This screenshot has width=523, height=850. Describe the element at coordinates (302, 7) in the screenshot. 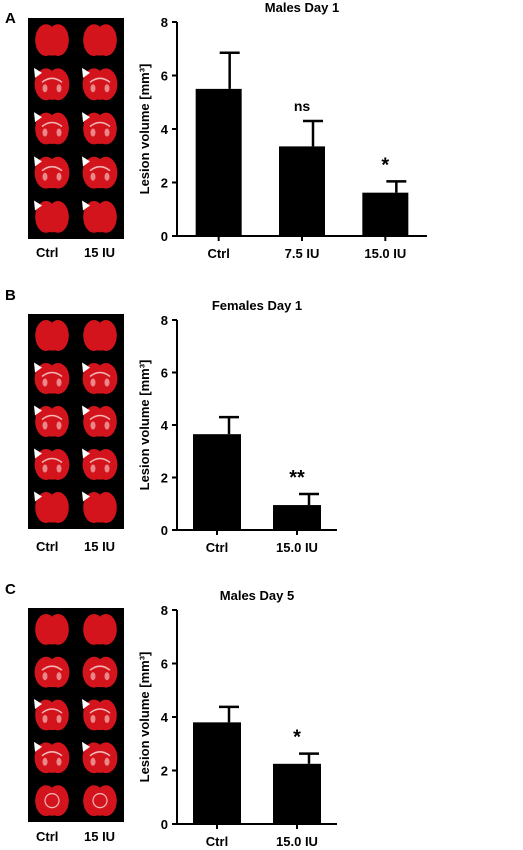

I see `chart-title: Males Day 1` at that location.